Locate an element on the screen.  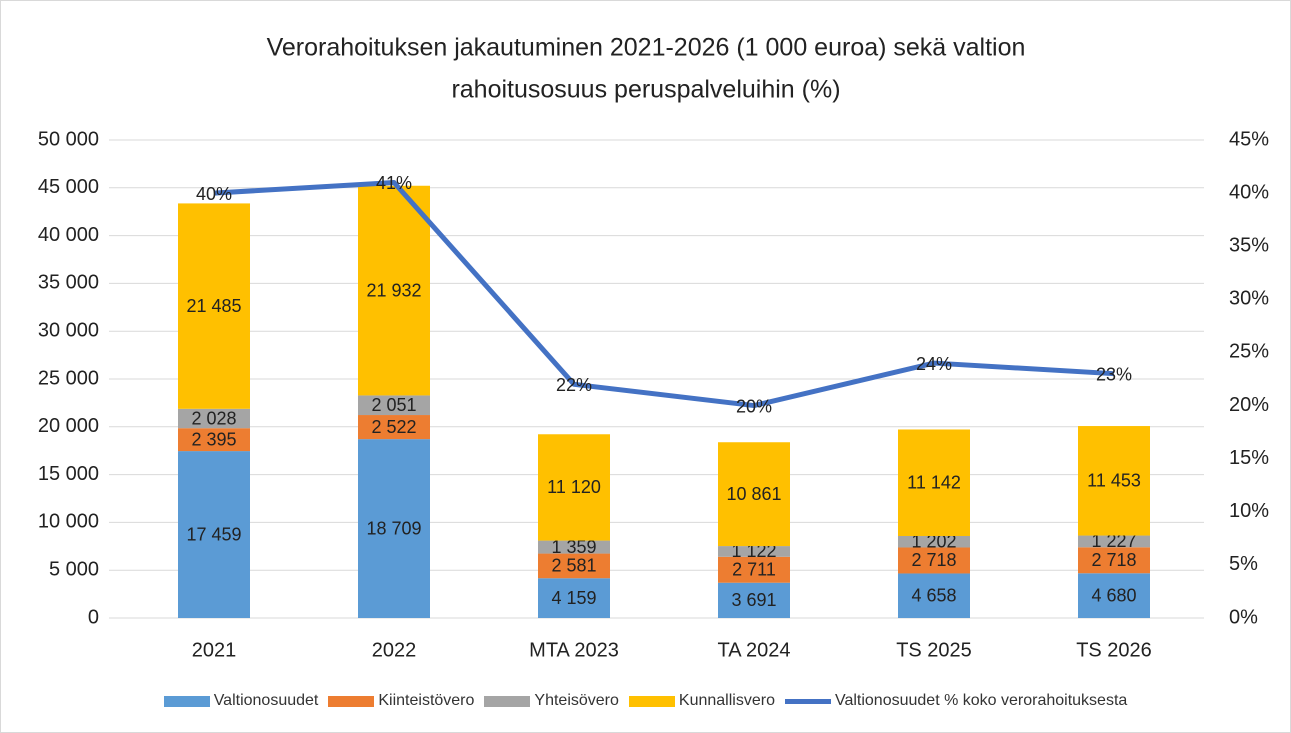
y-tick-label: 45 000 is located at coordinates (68, 187).